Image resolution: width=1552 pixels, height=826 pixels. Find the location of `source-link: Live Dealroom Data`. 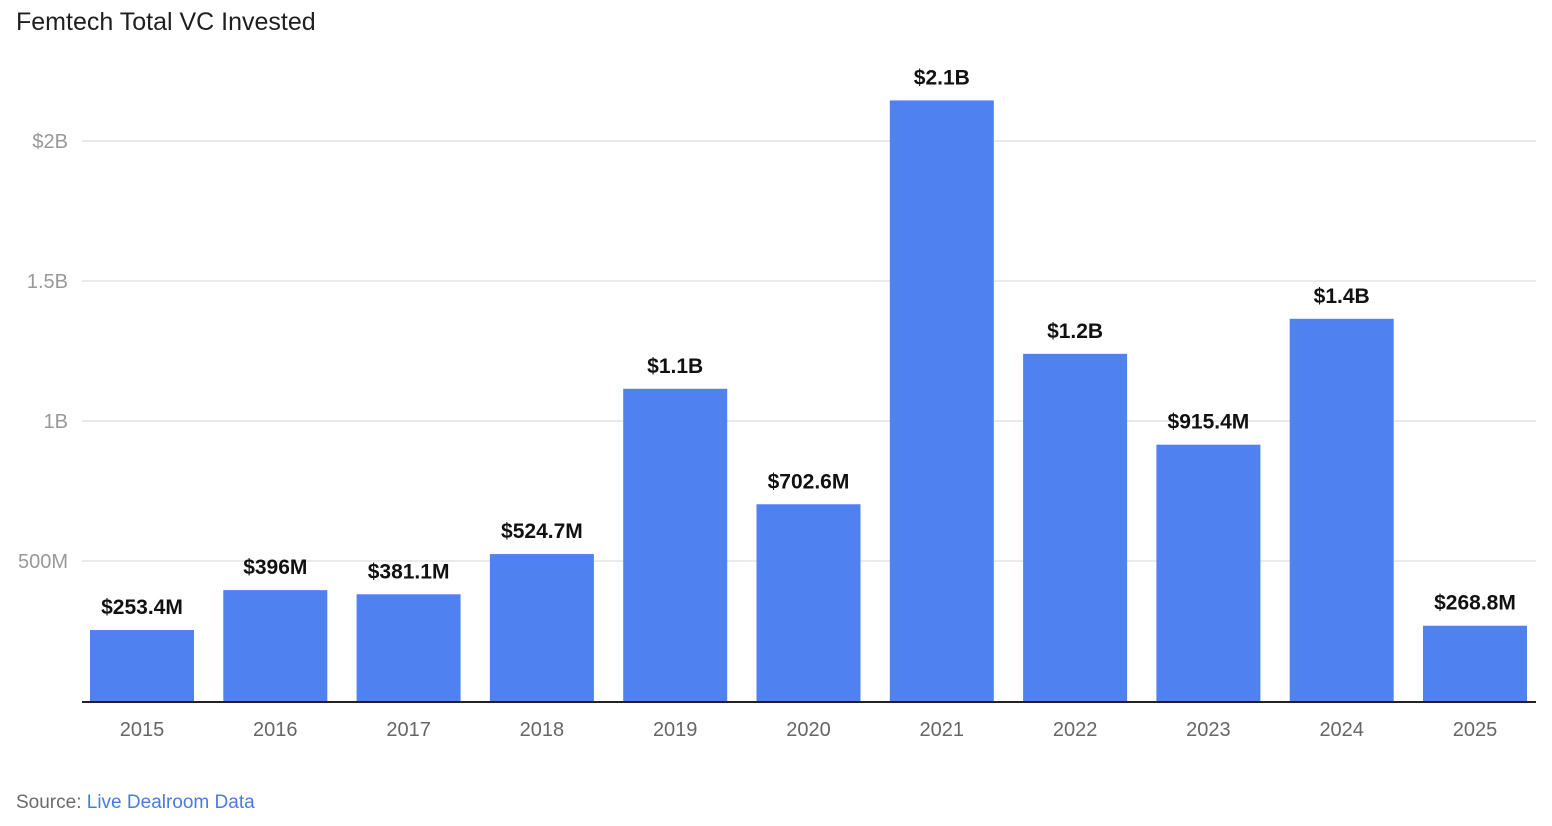

source-link: Live Dealroom Data is located at coordinates (170, 802).